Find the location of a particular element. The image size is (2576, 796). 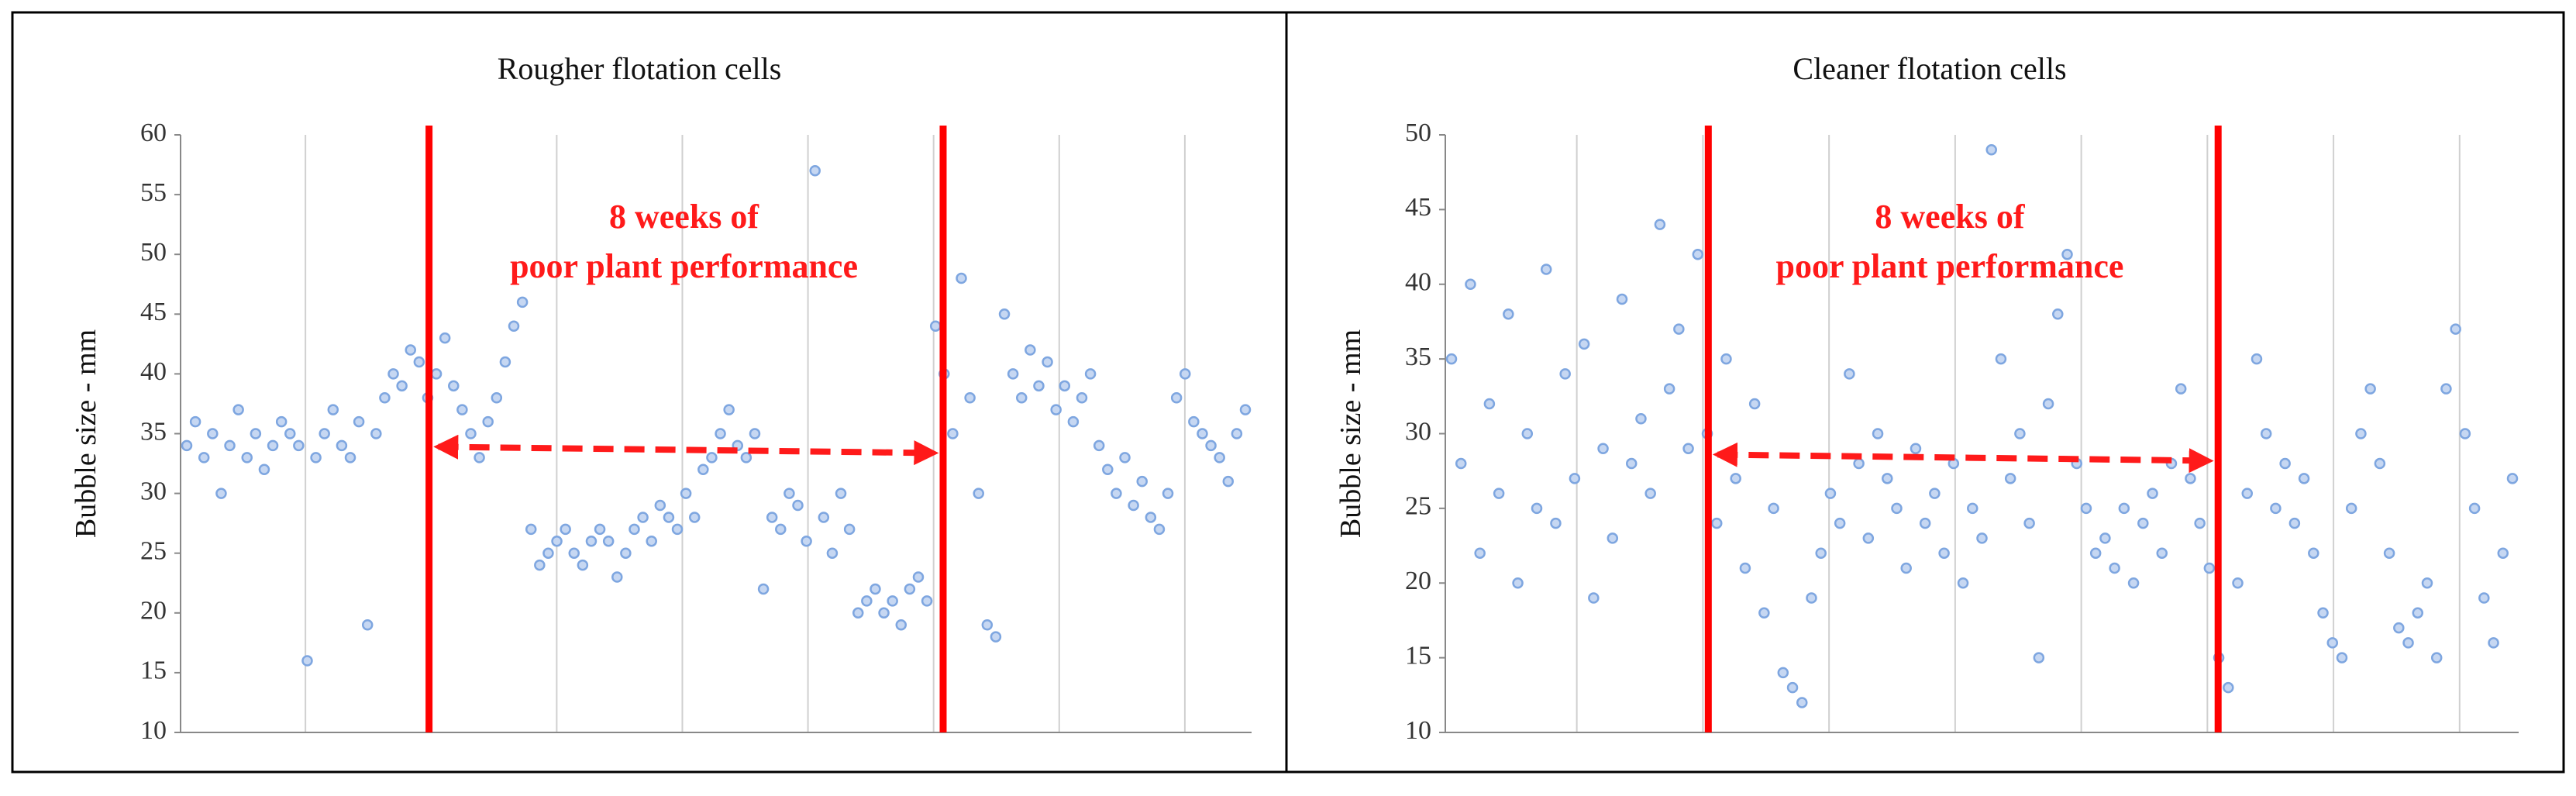

y-tick-label: 40 is located at coordinates (1418, 282).